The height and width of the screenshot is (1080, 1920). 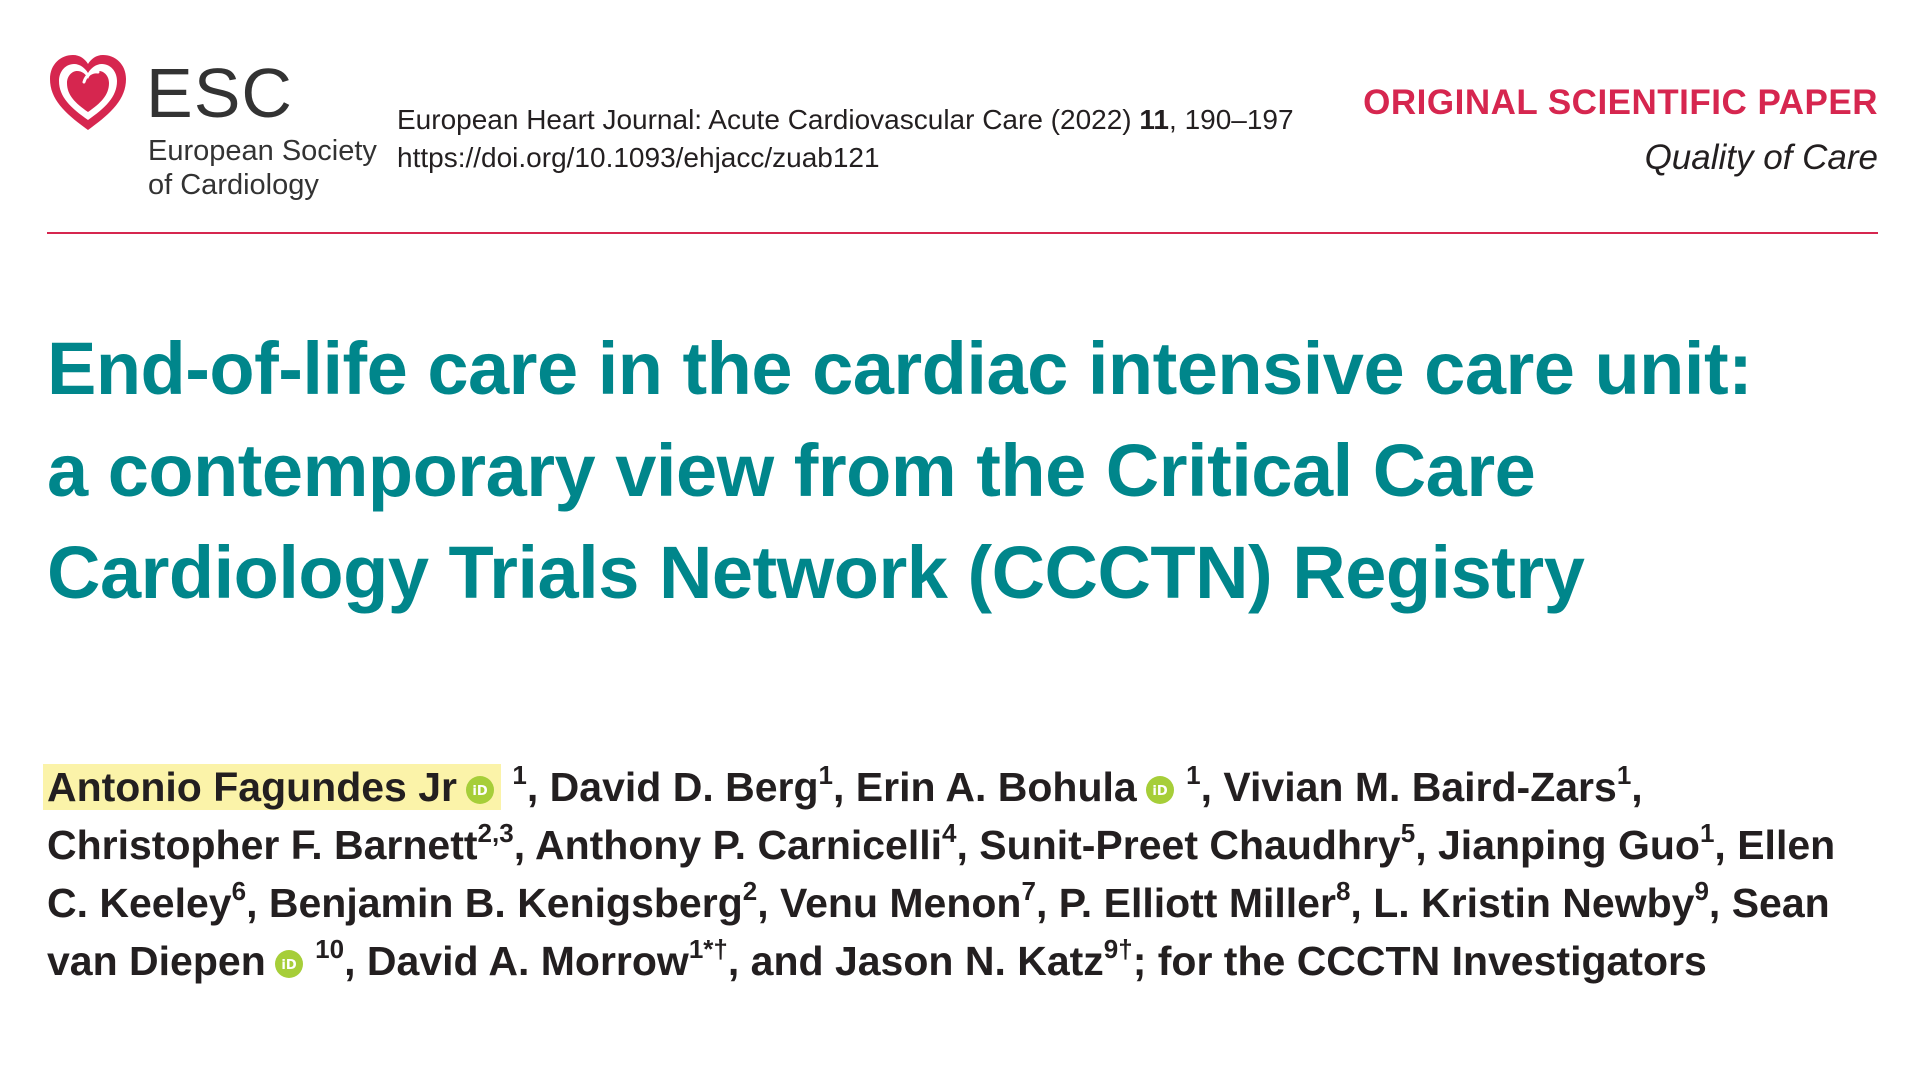 I want to click on affiliation-marker: 2,3, so click(x=495, y=833).